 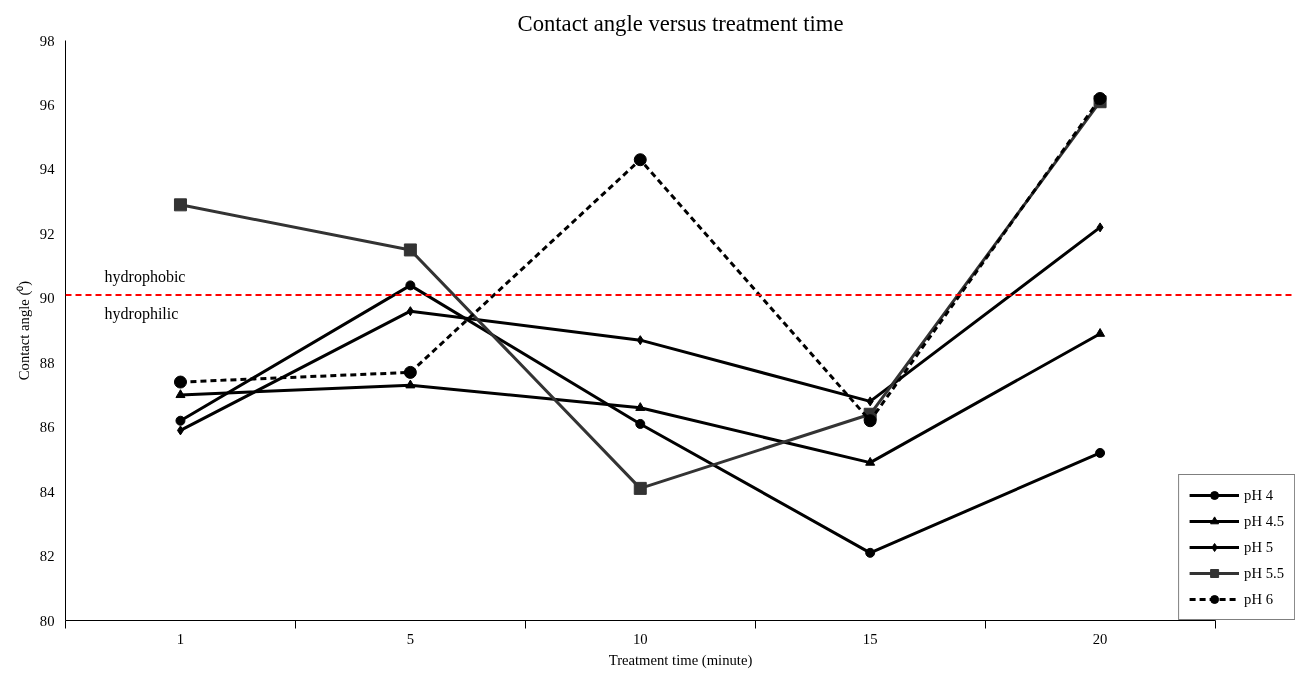 What do you see at coordinates (47, 104) in the screenshot?
I see `y-tick-label: 96` at bounding box center [47, 104].